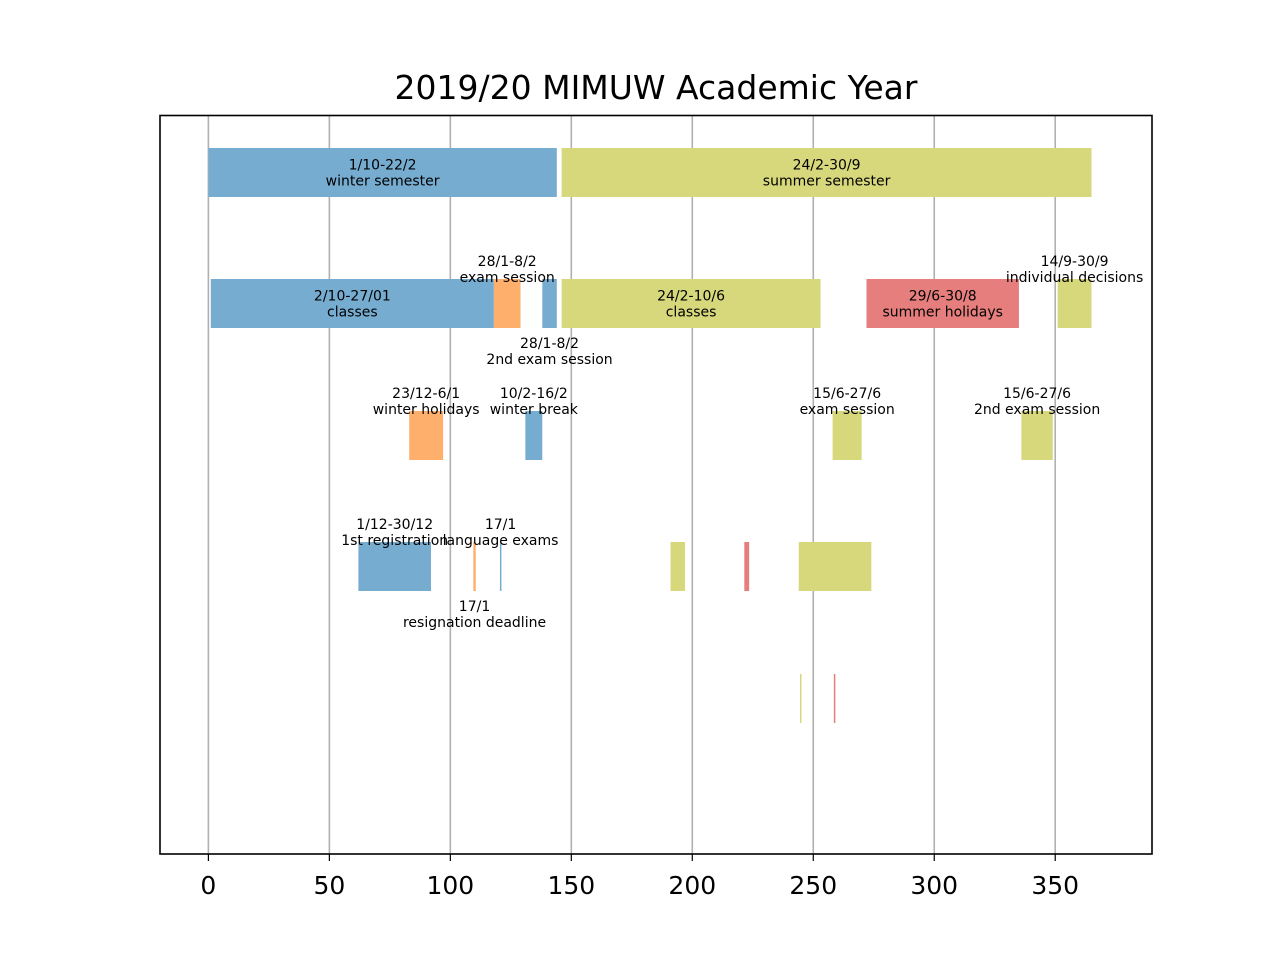 This screenshot has width=1280, height=960. Describe the element at coordinates (534, 402) in the screenshot. I see `bar-label: 10/2-16/2 winter break` at that location.